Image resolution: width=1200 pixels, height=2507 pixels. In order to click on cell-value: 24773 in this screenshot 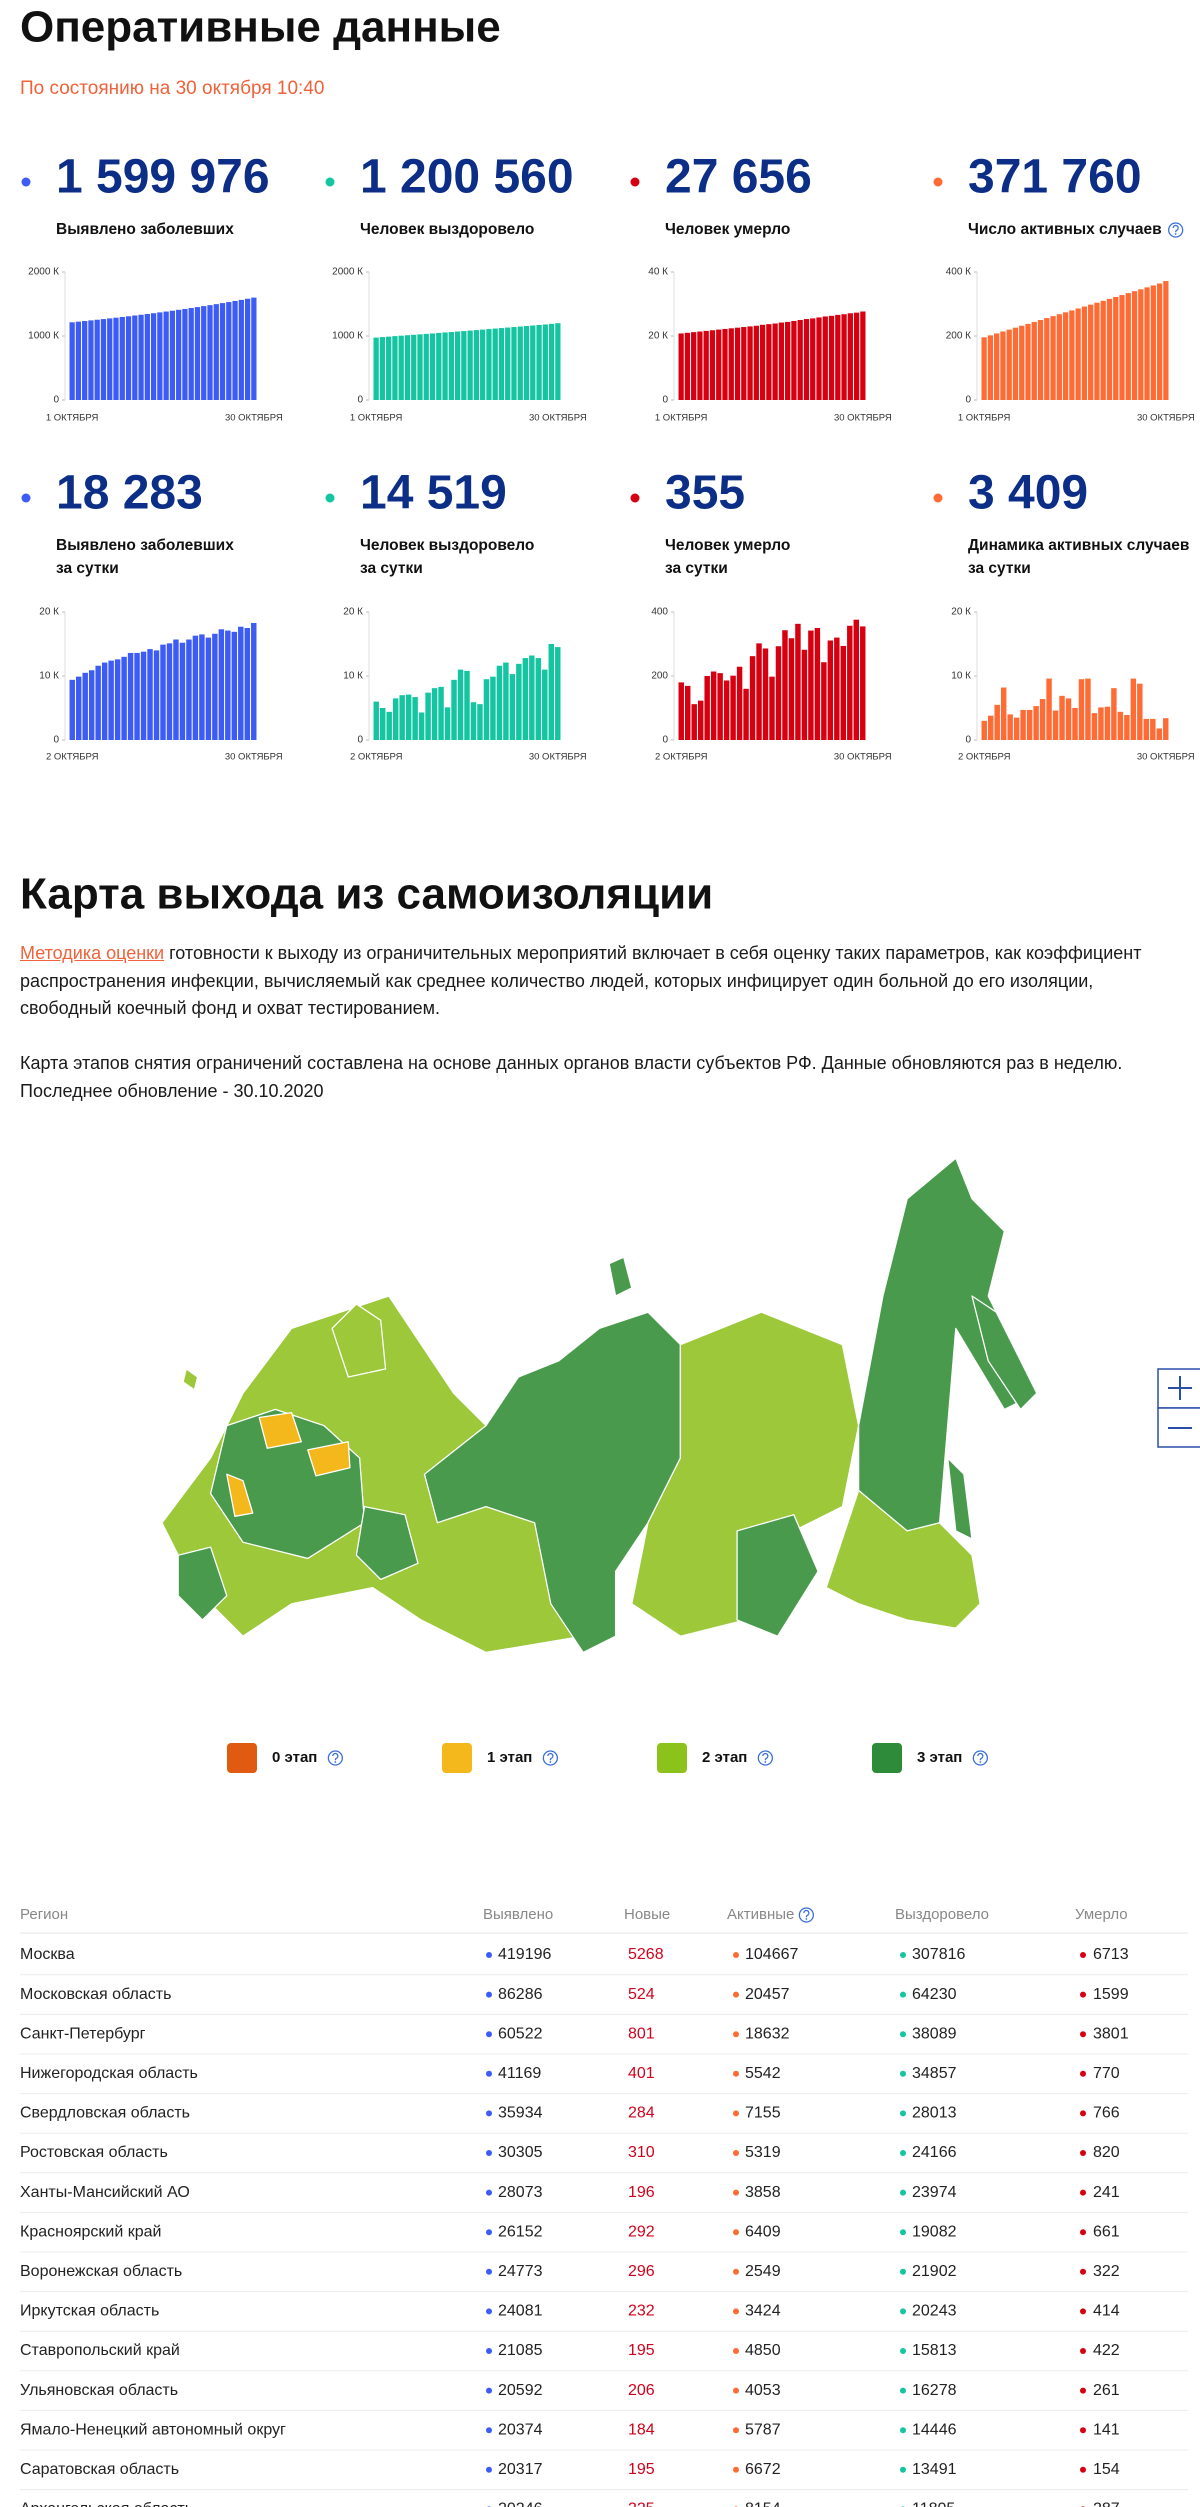, I will do `click(520, 2271)`.